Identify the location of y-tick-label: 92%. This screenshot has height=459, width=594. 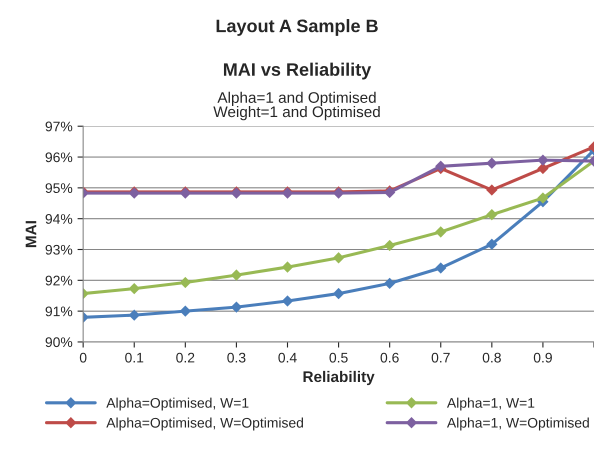
(59, 281).